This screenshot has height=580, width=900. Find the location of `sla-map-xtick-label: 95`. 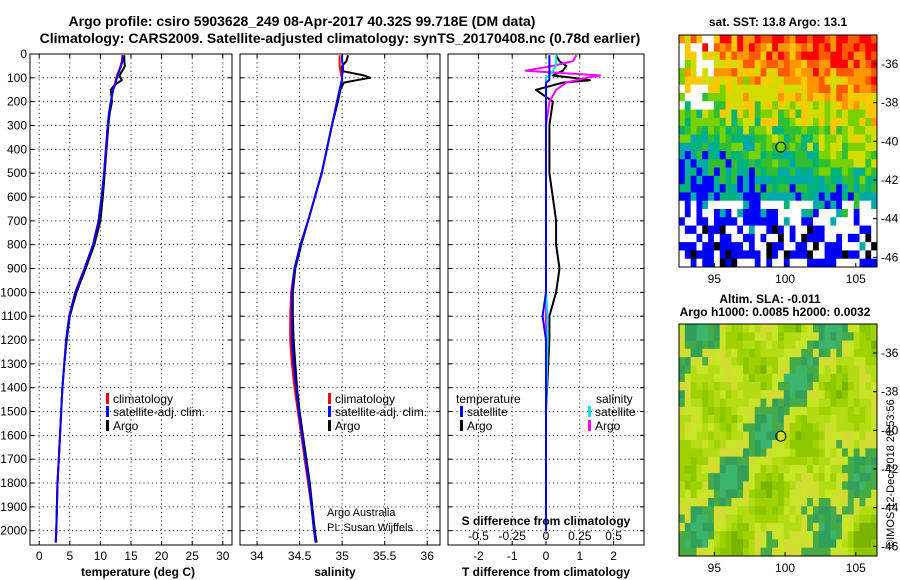

sla-map-xtick-label: 95 is located at coordinates (715, 568).